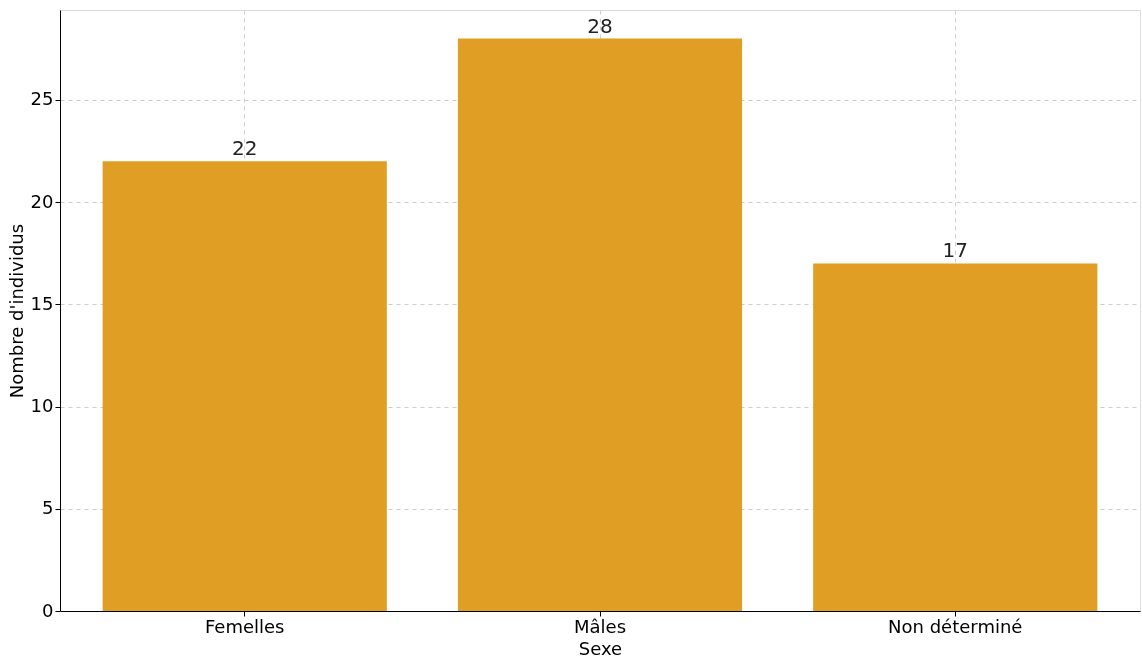  What do you see at coordinates (16, 311) in the screenshot?
I see `y-axis-title: Nombre d'individus` at bounding box center [16, 311].